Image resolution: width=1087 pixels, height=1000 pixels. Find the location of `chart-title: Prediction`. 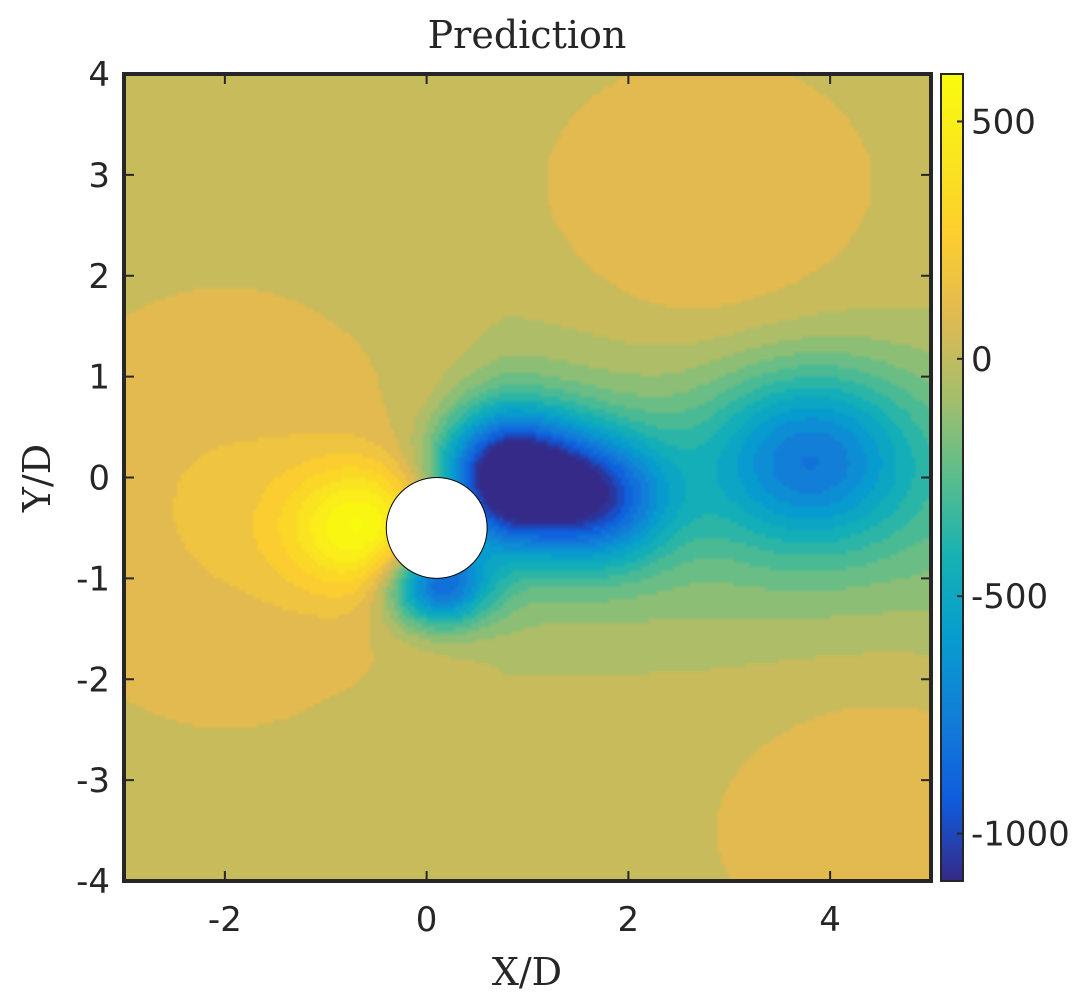

chart-title: Prediction is located at coordinates (527, 35).